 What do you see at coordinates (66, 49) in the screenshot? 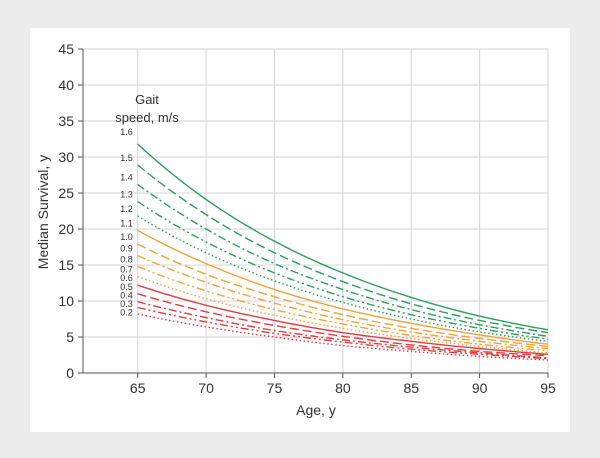
I see `y-tick-label: 45` at bounding box center [66, 49].